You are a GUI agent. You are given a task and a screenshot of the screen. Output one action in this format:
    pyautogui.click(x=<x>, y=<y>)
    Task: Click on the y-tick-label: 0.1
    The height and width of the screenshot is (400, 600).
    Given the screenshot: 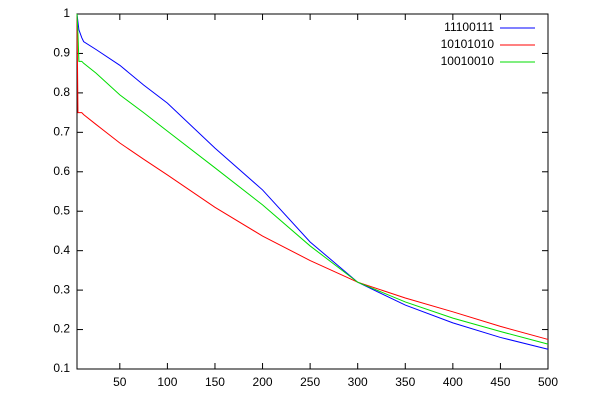 What is the action you would take?
    pyautogui.click(x=61, y=368)
    